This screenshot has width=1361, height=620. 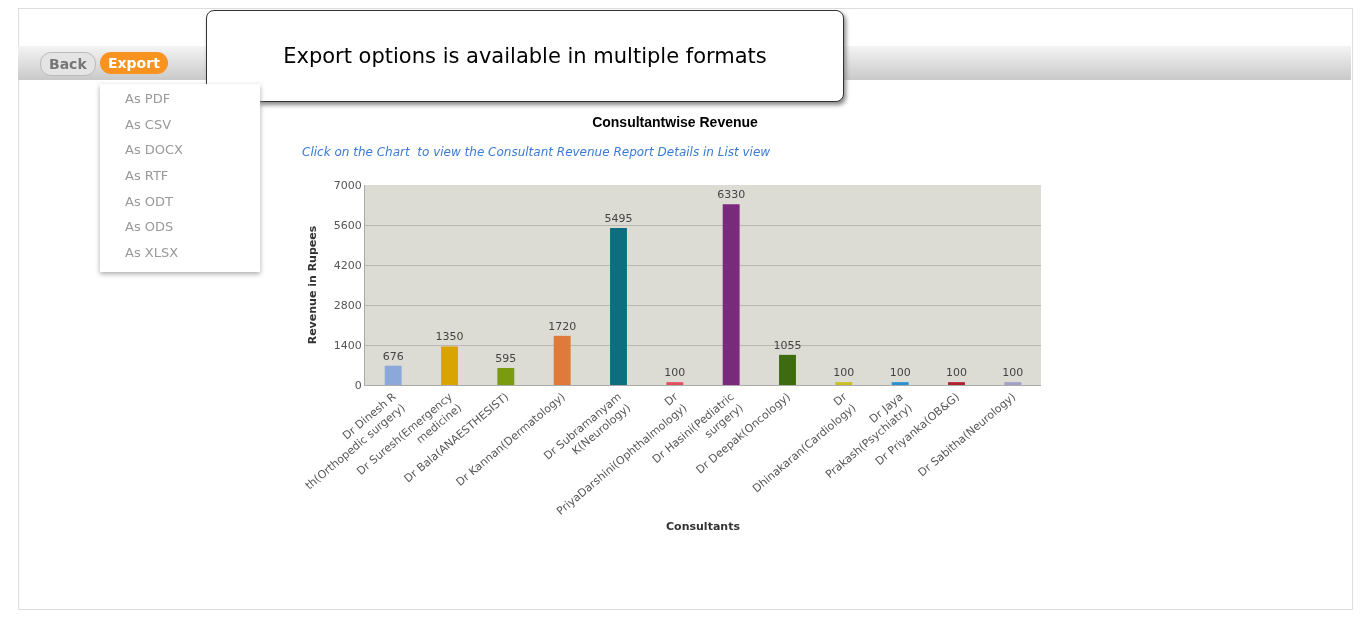 What do you see at coordinates (148, 124) in the screenshot?
I see `text: As CSV` at bounding box center [148, 124].